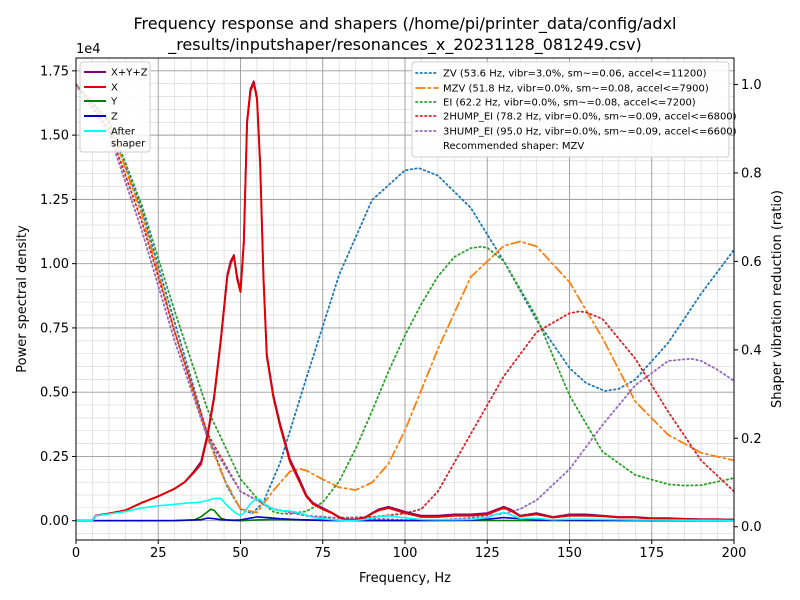  I want to click on recommended-shaper-text: Recommended shaper: MZV, so click(513, 146).